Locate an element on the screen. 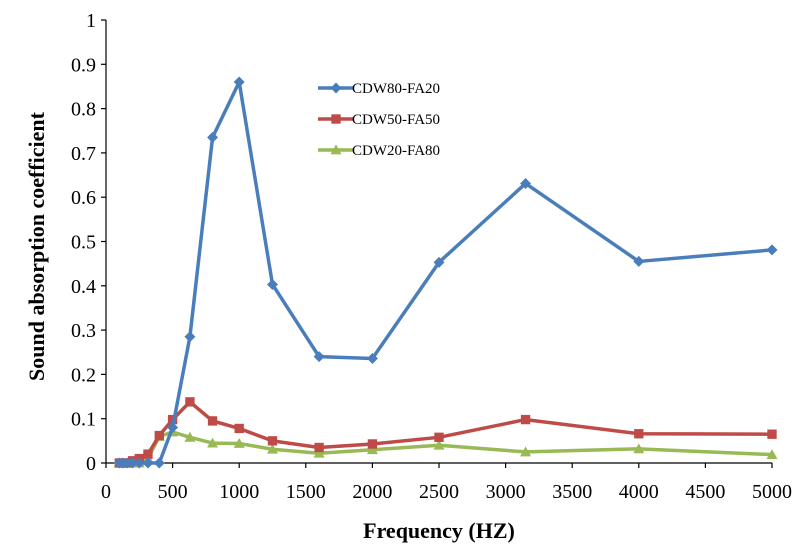 The image size is (800, 545). legend-item: CDW20-FA80 is located at coordinates (379, 151).